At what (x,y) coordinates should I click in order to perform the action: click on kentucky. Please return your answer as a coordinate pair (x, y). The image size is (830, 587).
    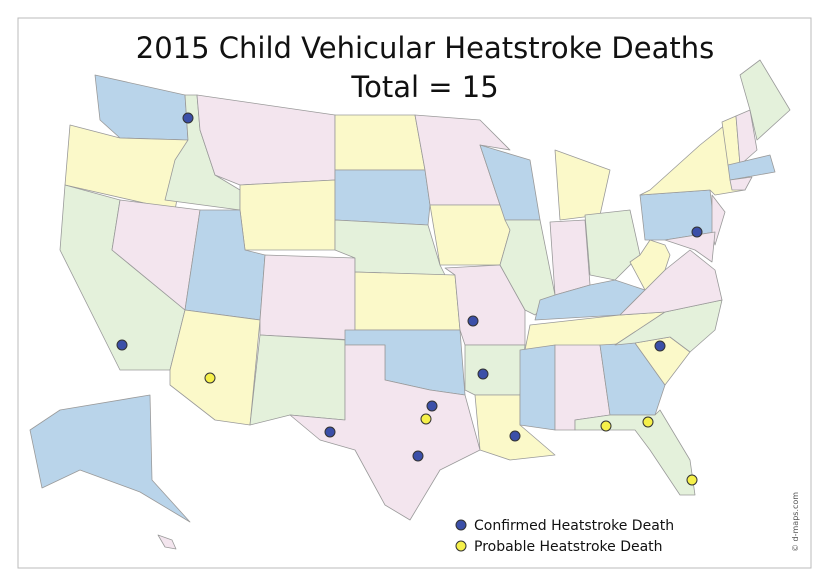
    Looking at the image, I should click on (590, 300).